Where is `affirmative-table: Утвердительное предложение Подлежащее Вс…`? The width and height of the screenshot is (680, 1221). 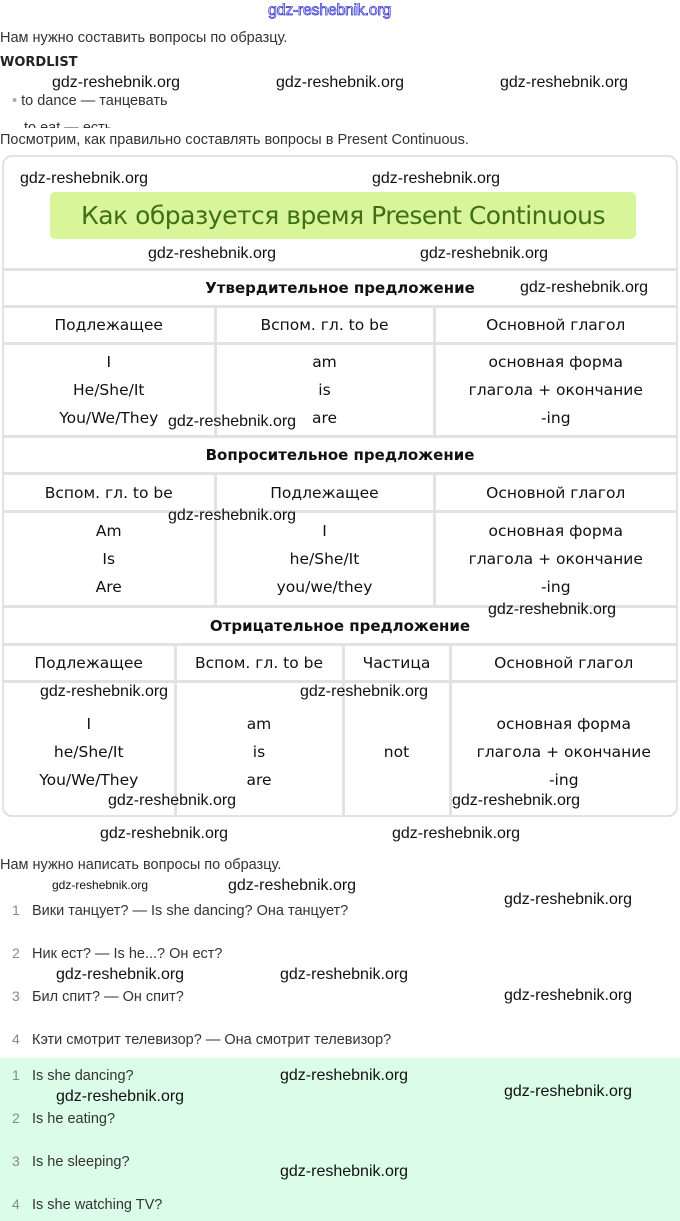
affirmative-table: Утвердительное предложение Подлежащее Вс… is located at coordinates (340, 353).